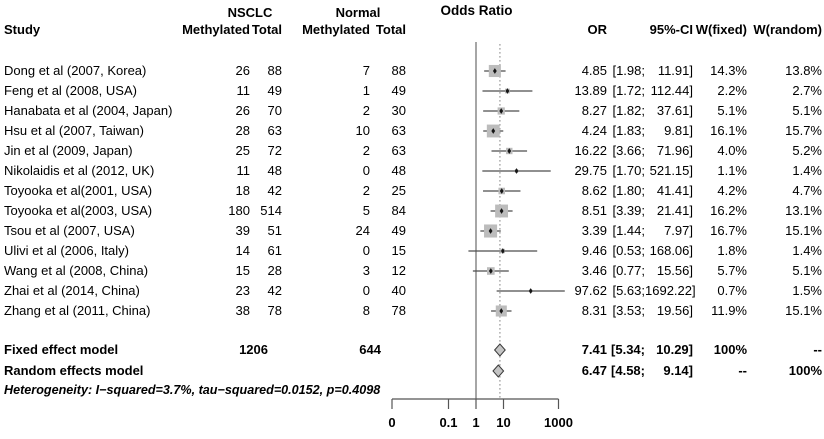 The height and width of the screenshot is (439, 824). What do you see at coordinates (732, 190) in the screenshot?
I see `weight-fixed-value: 4.2%` at bounding box center [732, 190].